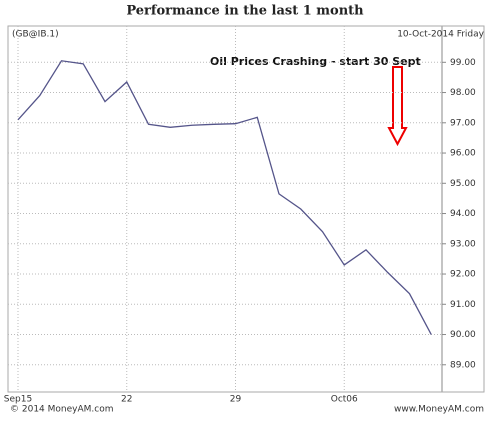 This screenshot has width=490, height=422. I want to click on x-tick-label: Sep15, so click(18, 400).